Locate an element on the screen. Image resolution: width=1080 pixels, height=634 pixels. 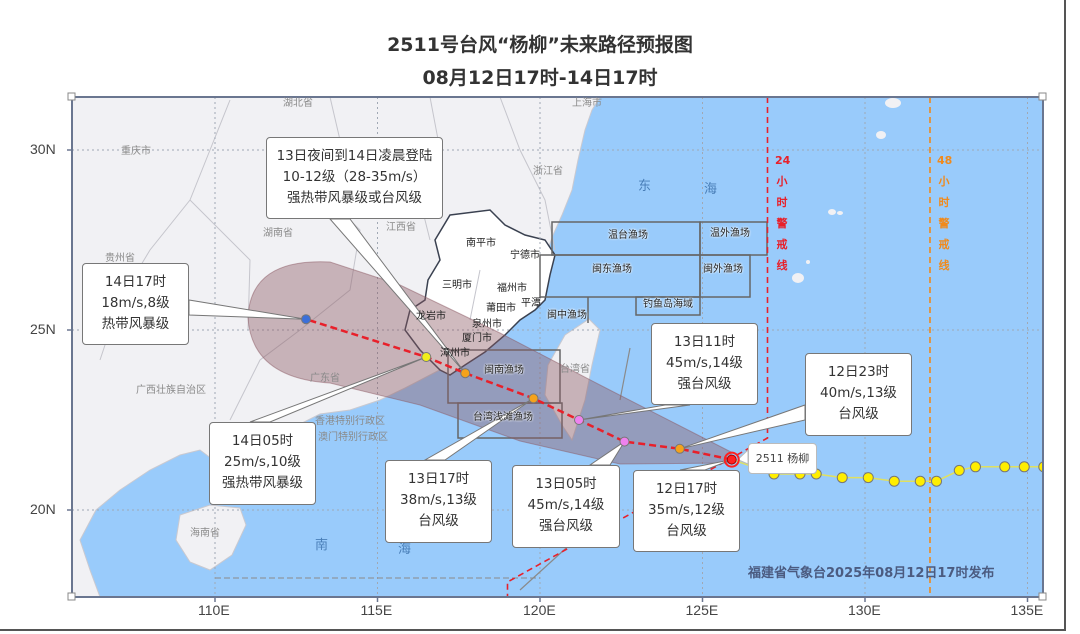
current-position-ring is located at coordinates (731, 459).